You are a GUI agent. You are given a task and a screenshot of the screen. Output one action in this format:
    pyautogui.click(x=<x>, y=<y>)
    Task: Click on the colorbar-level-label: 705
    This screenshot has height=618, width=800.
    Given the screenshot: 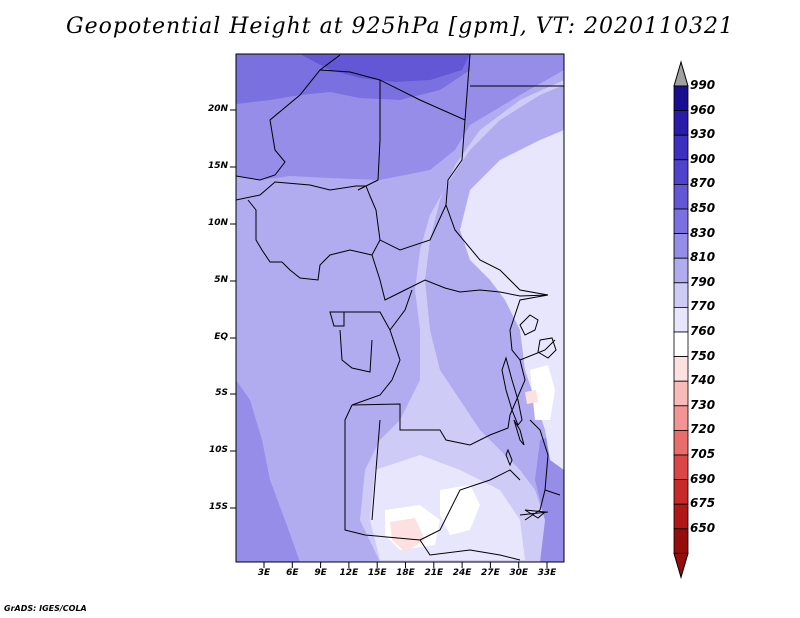 What is the action you would take?
    pyautogui.click(x=703, y=454)
    